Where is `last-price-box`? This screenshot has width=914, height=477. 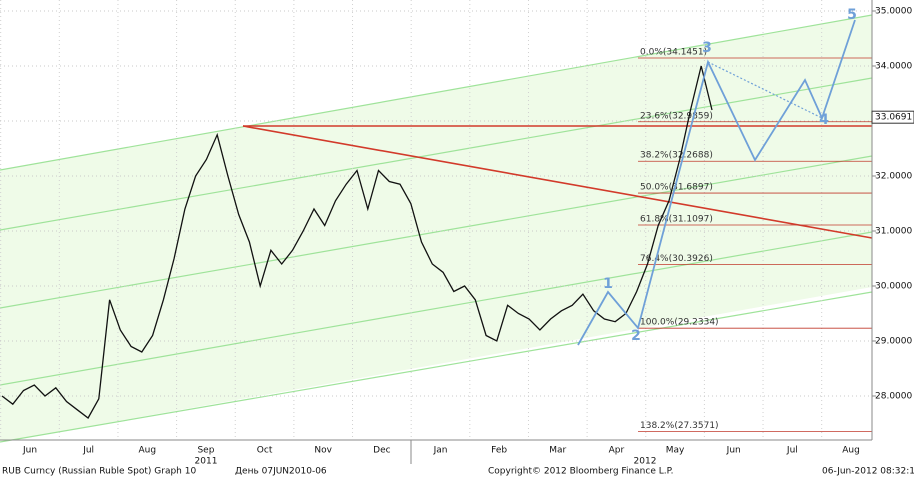
last-price-box is located at coordinates (892, 117).